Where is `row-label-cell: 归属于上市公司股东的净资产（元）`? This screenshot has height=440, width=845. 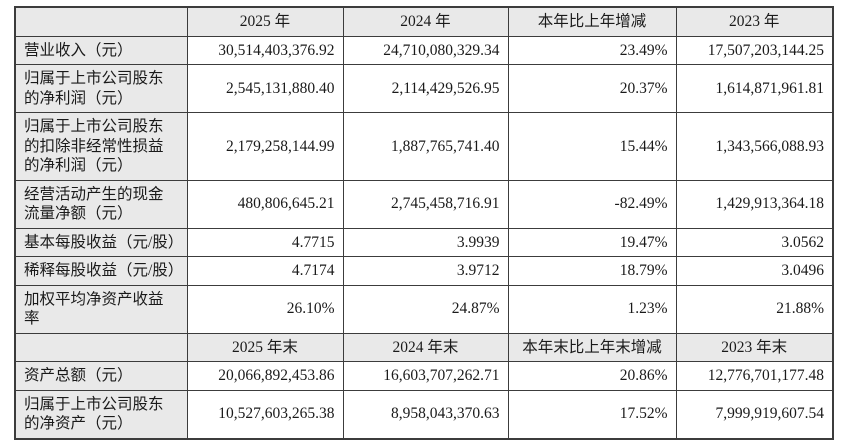
row-label-cell: 归属于上市公司股东的净资产（元） is located at coordinates (101, 414).